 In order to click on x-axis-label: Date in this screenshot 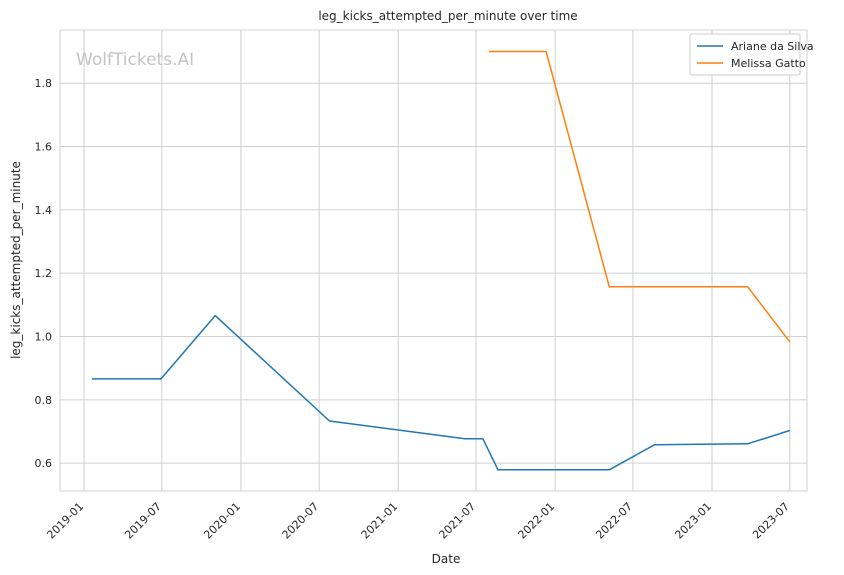, I will do `click(446, 559)`.